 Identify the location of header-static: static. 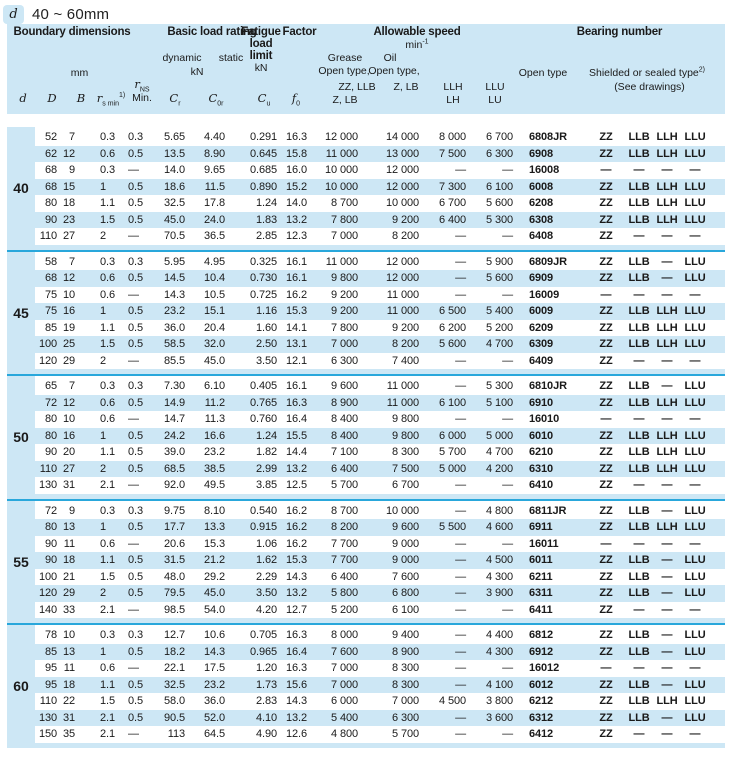
(231, 58).